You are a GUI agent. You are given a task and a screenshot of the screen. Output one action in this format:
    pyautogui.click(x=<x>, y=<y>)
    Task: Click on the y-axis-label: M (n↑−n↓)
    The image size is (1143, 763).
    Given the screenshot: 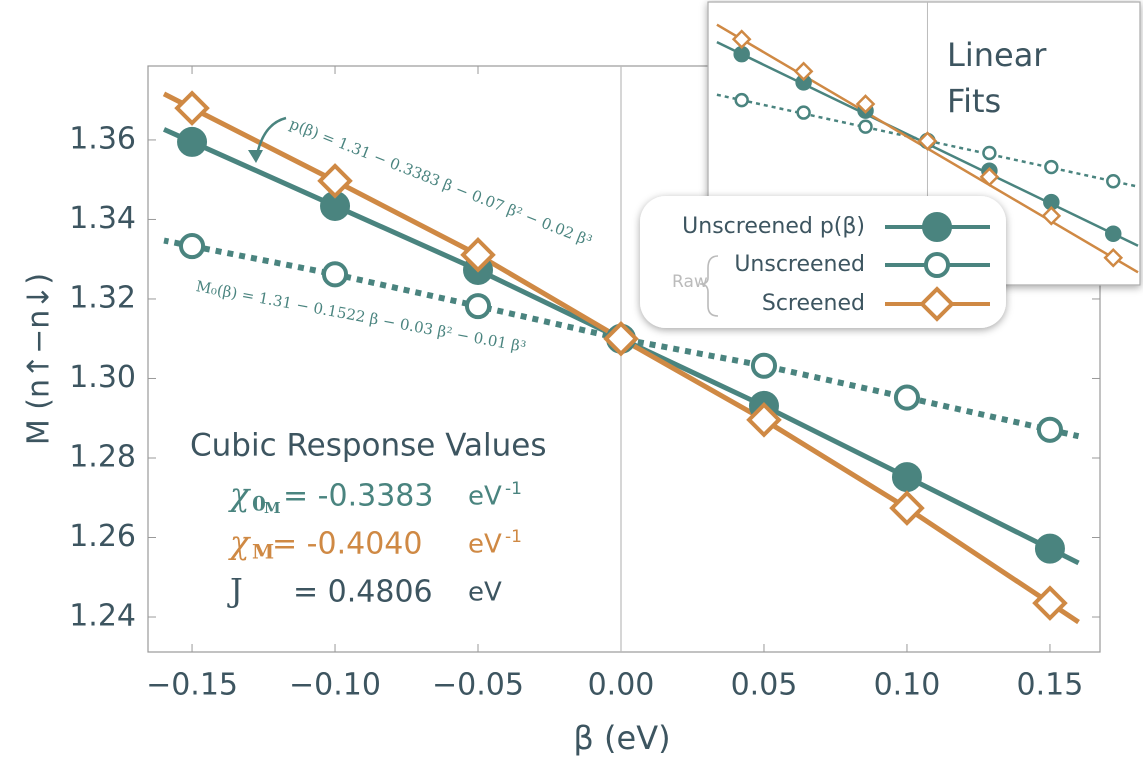 What is the action you would take?
    pyautogui.click(x=39, y=359)
    